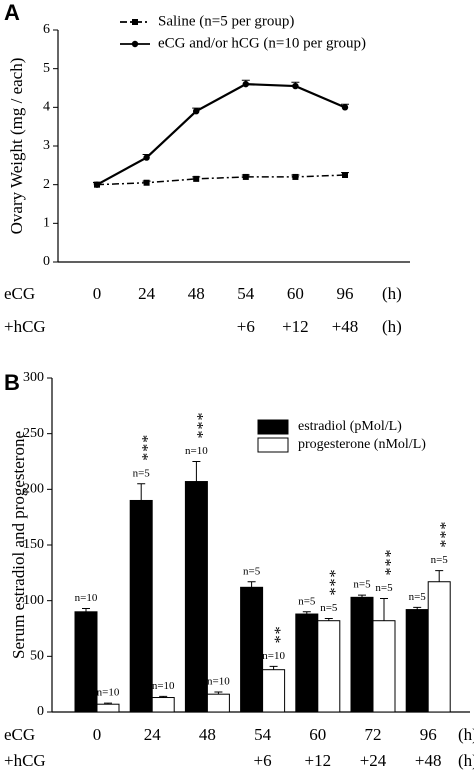  I want to click on legend-label: progesterone (nMol/L), so click(362, 444).